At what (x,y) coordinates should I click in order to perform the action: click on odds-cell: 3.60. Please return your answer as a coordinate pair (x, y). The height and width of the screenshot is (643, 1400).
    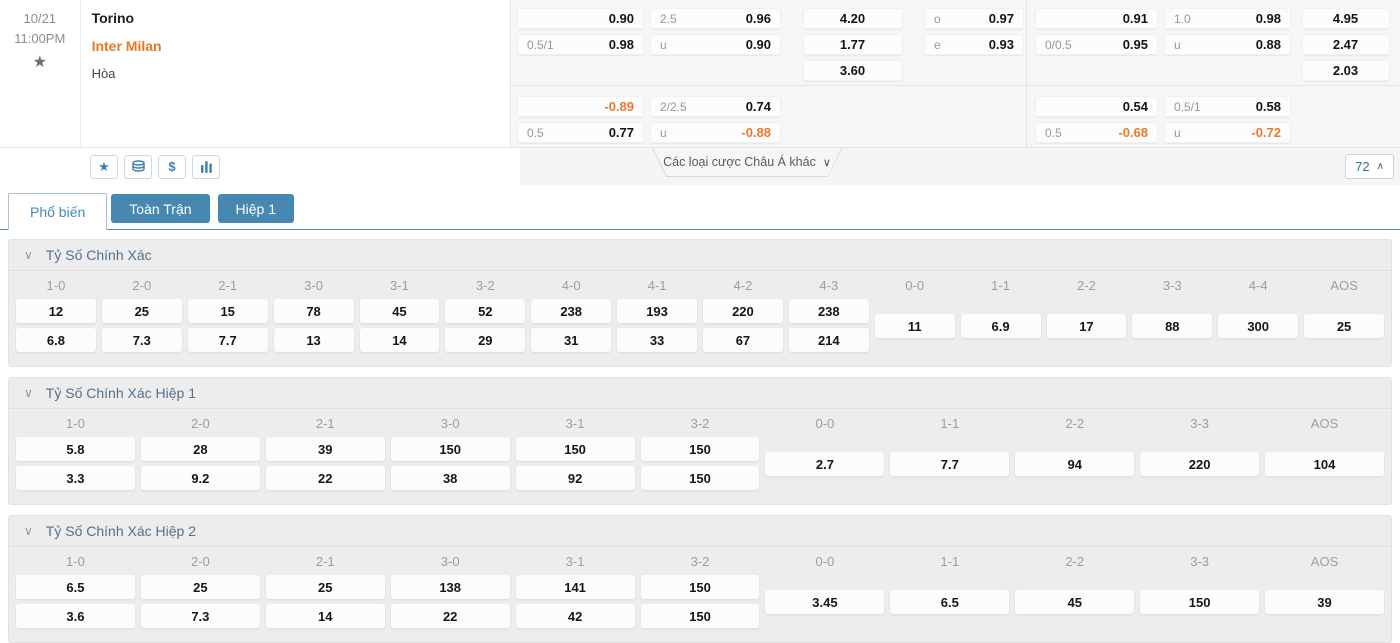
    Looking at the image, I should click on (852, 70).